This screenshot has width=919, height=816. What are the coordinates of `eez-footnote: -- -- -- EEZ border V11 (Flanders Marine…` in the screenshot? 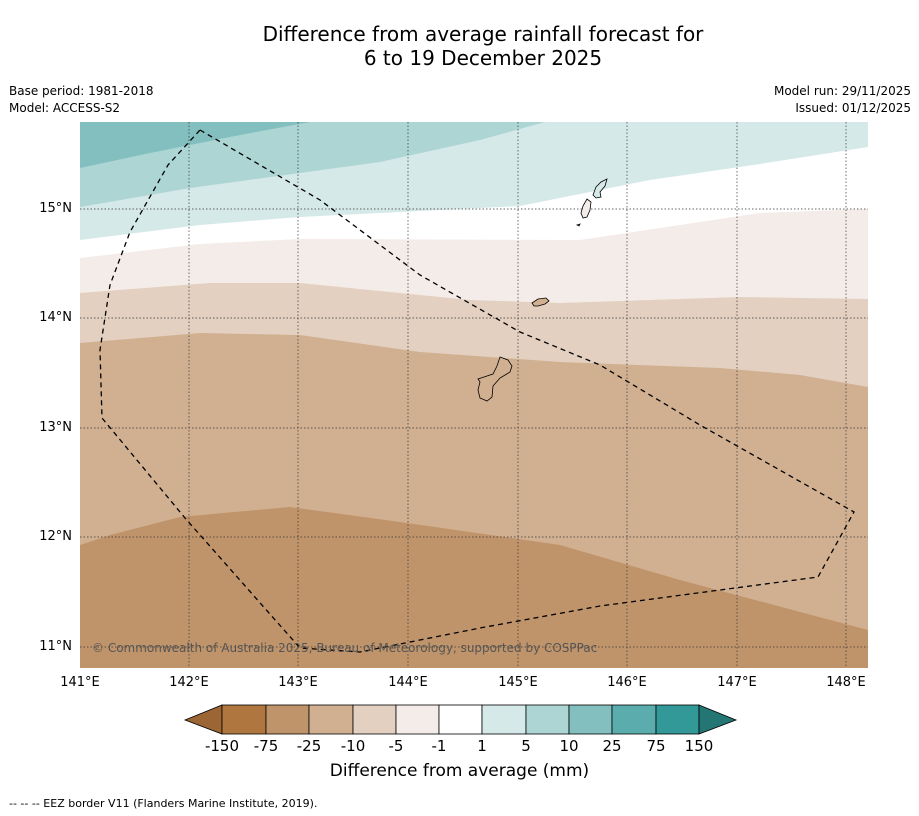 It's located at (163, 803).